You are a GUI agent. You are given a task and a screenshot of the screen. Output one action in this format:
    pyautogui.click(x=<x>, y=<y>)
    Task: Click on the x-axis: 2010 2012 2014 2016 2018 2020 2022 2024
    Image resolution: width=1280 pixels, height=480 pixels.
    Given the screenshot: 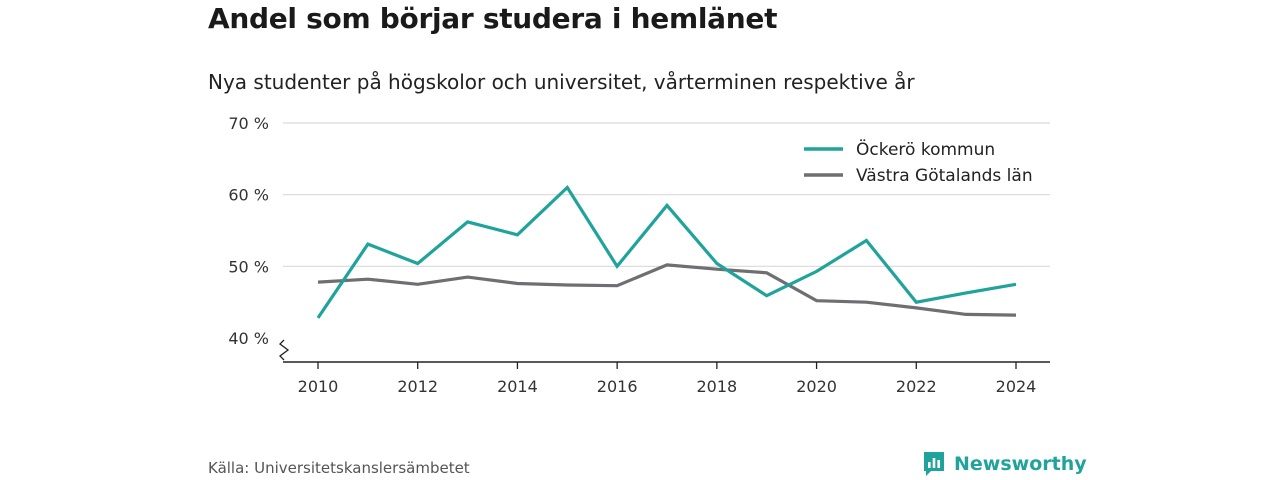 What is the action you would take?
    pyautogui.click(x=664, y=367)
    